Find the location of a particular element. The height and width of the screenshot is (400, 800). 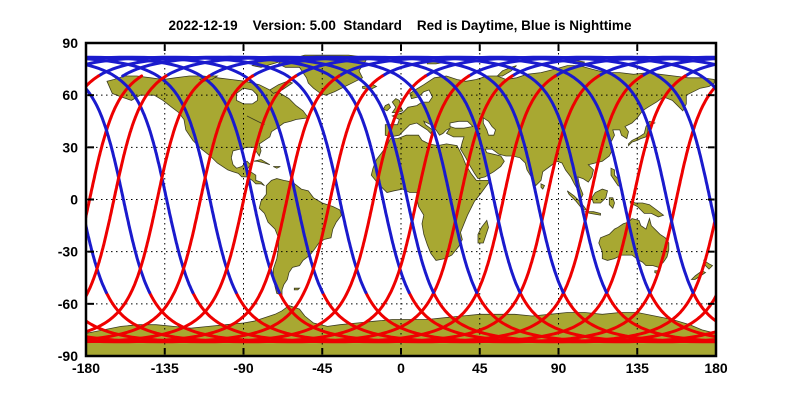

landmass-sumatra is located at coordinates (577, 200).